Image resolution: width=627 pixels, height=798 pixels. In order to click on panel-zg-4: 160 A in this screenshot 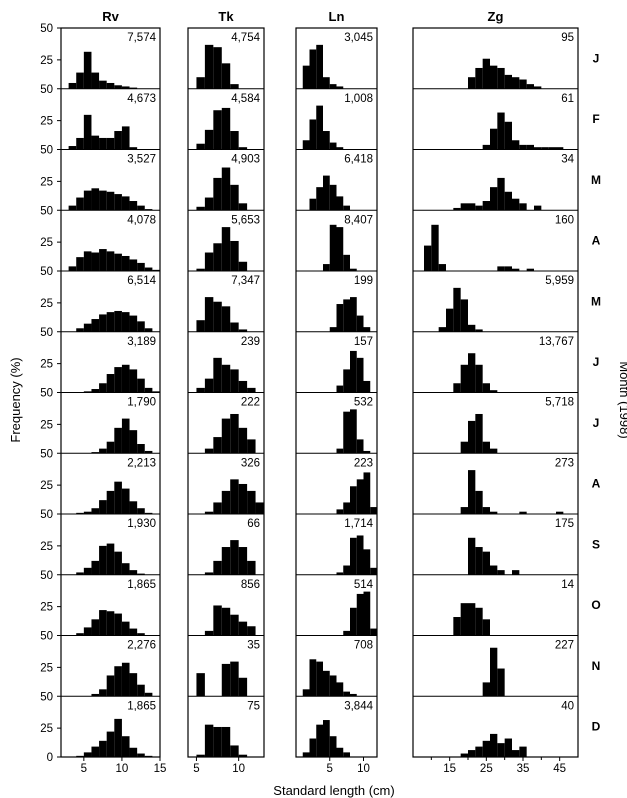, I will do `click(507, 240)`.